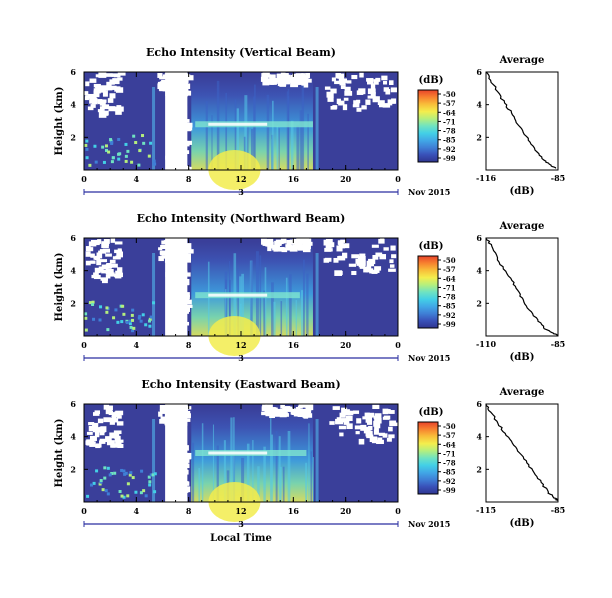  Describe the element at coordinates (558, 510) in the screenshot. I see `profile-x-tick-label: -85` at that location.